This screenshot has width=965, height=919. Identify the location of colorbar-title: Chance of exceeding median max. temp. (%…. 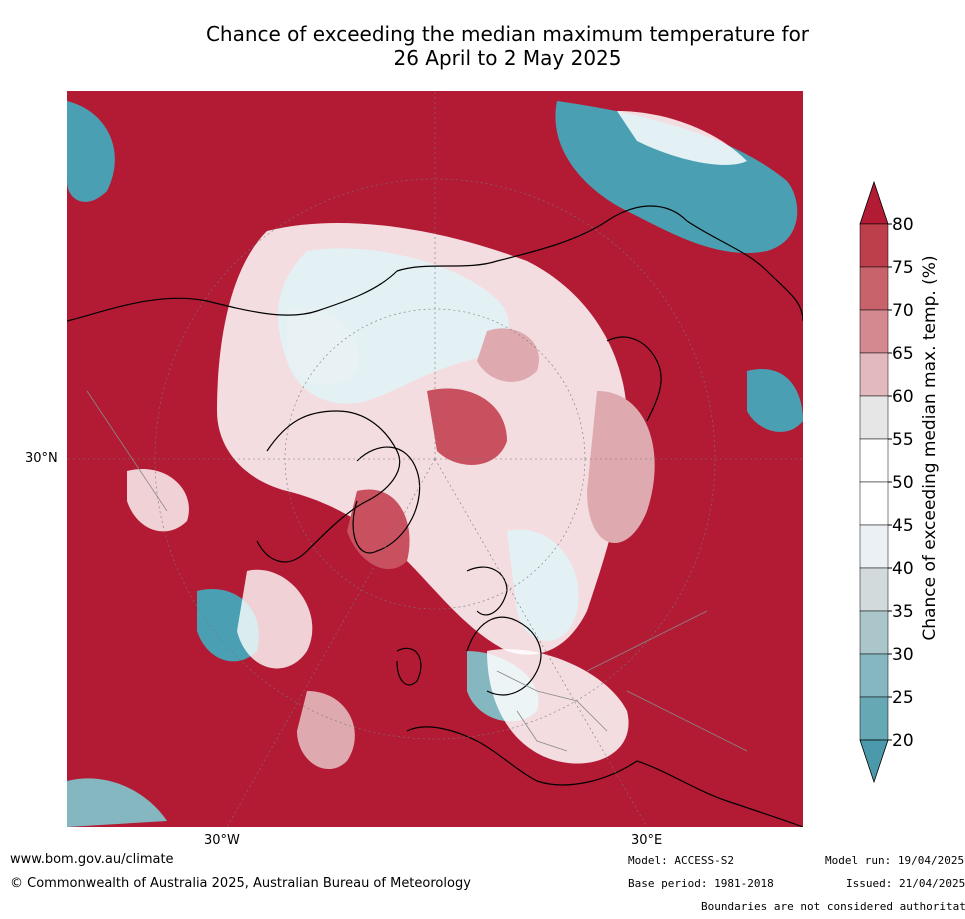
(930, 448).